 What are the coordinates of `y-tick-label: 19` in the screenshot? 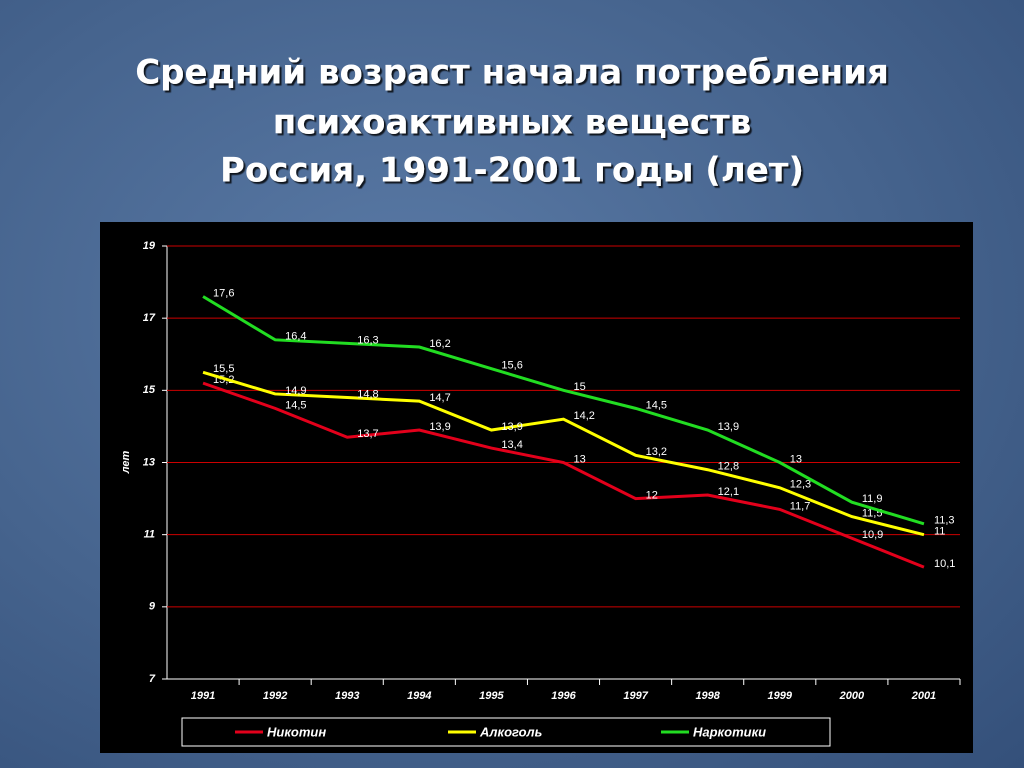 It's located at (149, 246).